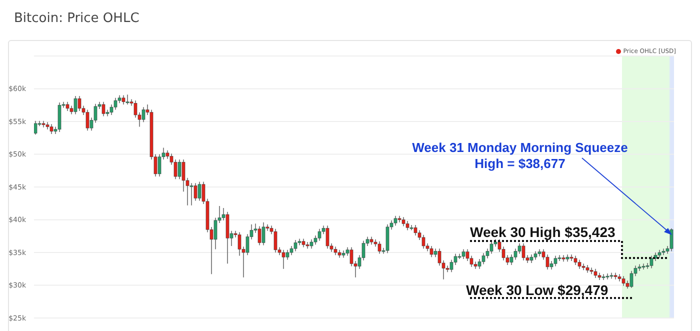 This screenshot has height=331, width=700. Describe the element at coordinates (537, 290) in the screenshot. I see `annotation: Week 30 Low $29,479` at that location.